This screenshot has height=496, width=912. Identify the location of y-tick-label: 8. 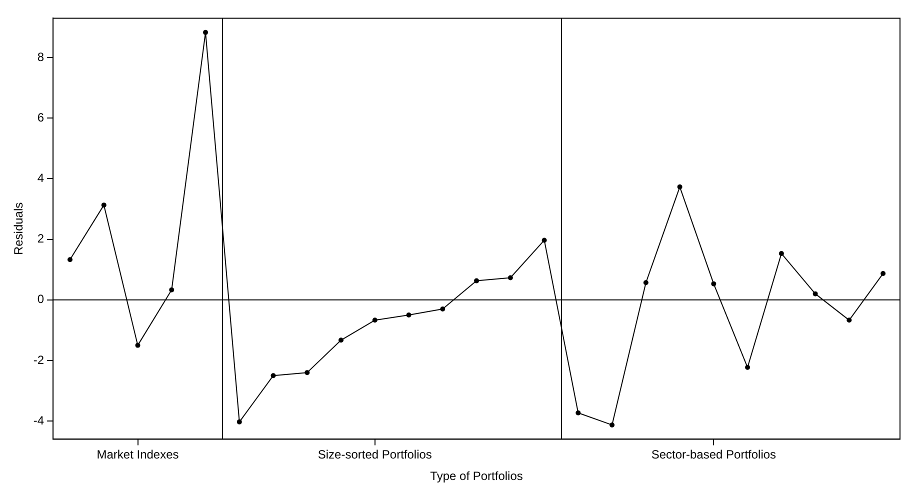
(40, 57).